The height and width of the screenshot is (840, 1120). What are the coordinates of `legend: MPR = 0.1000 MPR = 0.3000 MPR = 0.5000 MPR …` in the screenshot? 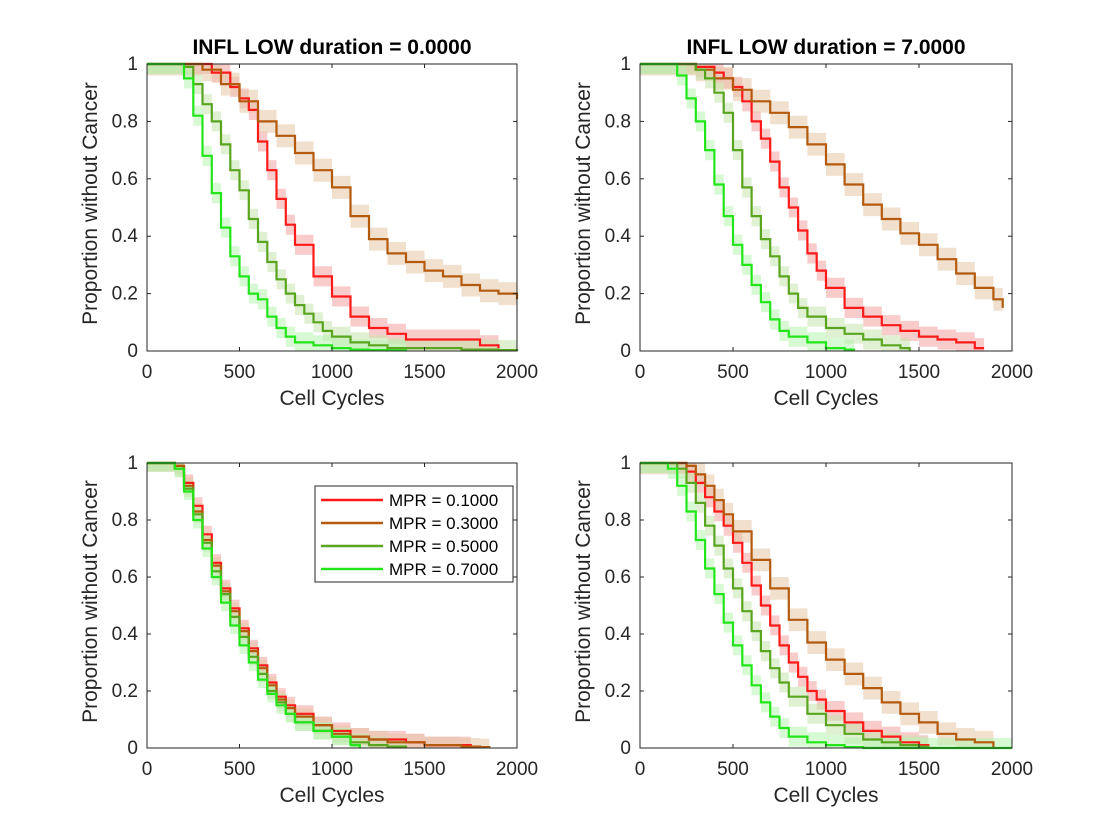 It's located at (414, 534).